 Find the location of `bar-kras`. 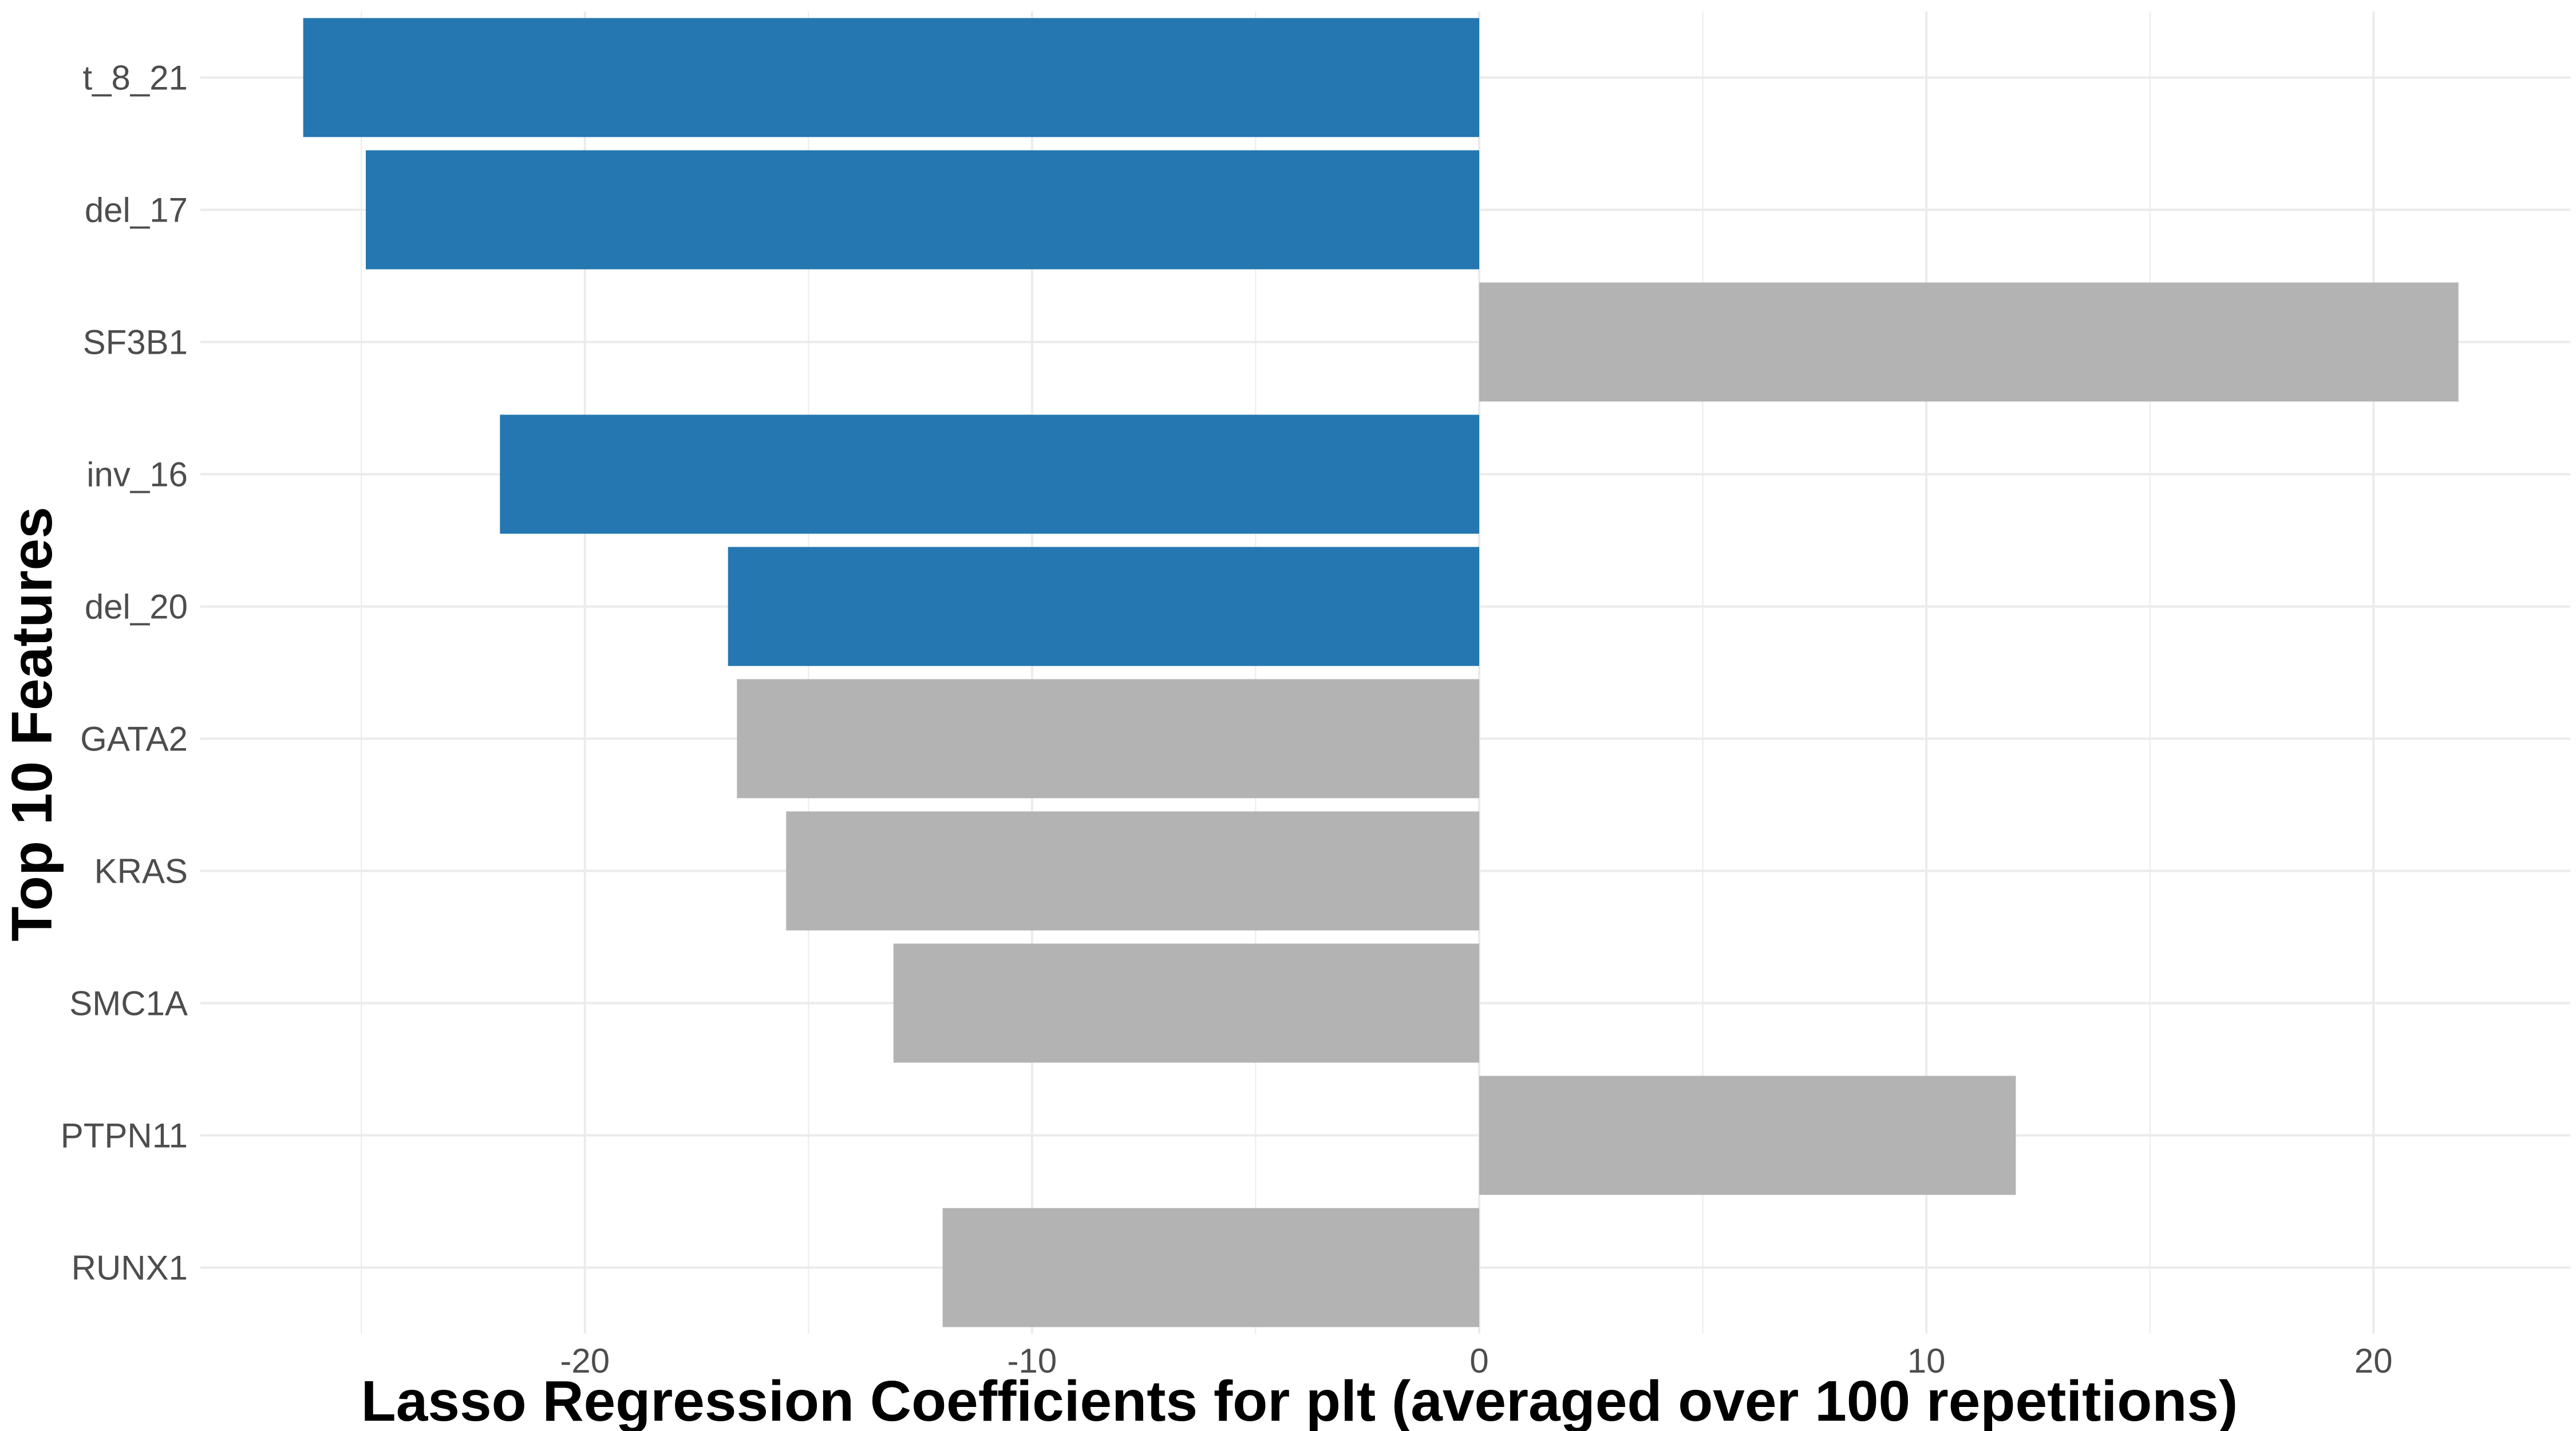

bar-kras is located at coordinates (1133, 871).